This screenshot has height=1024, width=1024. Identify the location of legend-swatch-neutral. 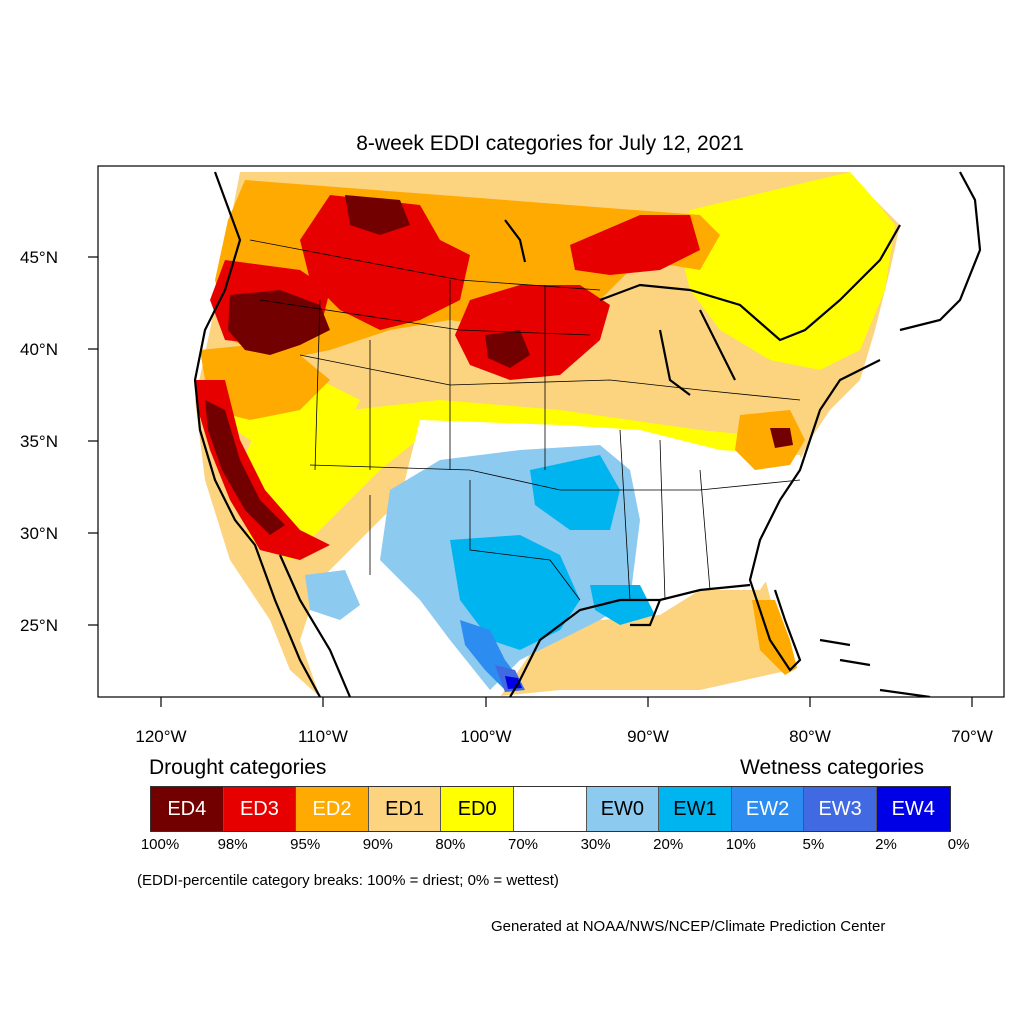
(550, 809).